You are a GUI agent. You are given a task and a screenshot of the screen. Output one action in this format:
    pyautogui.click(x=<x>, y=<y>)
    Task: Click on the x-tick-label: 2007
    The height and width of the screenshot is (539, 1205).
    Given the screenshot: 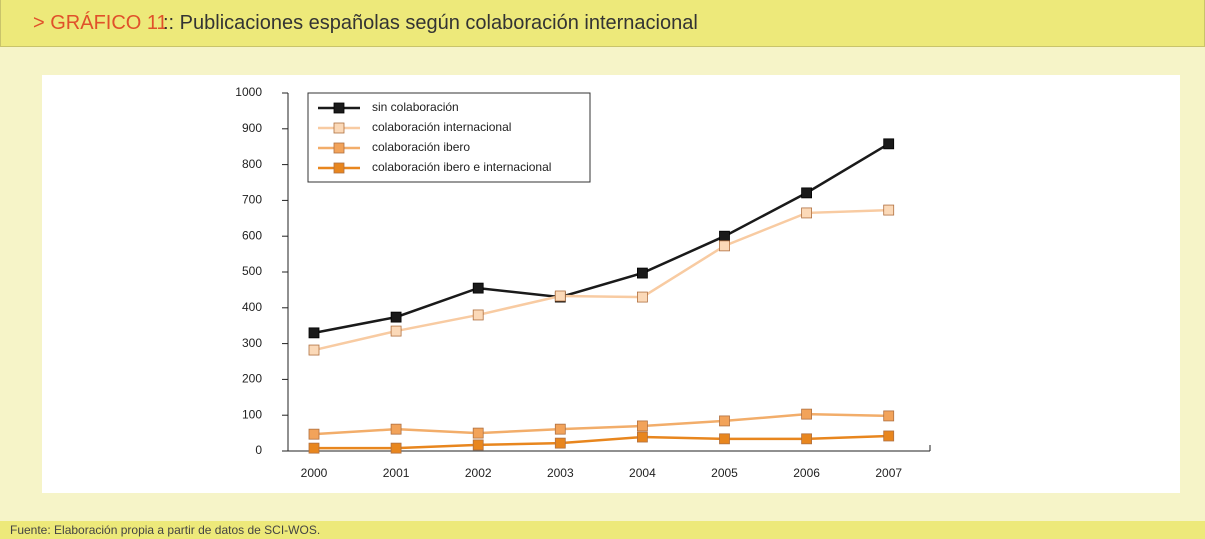 What is the action you would take?
    pyautogui.click(x=888, y=473)
    